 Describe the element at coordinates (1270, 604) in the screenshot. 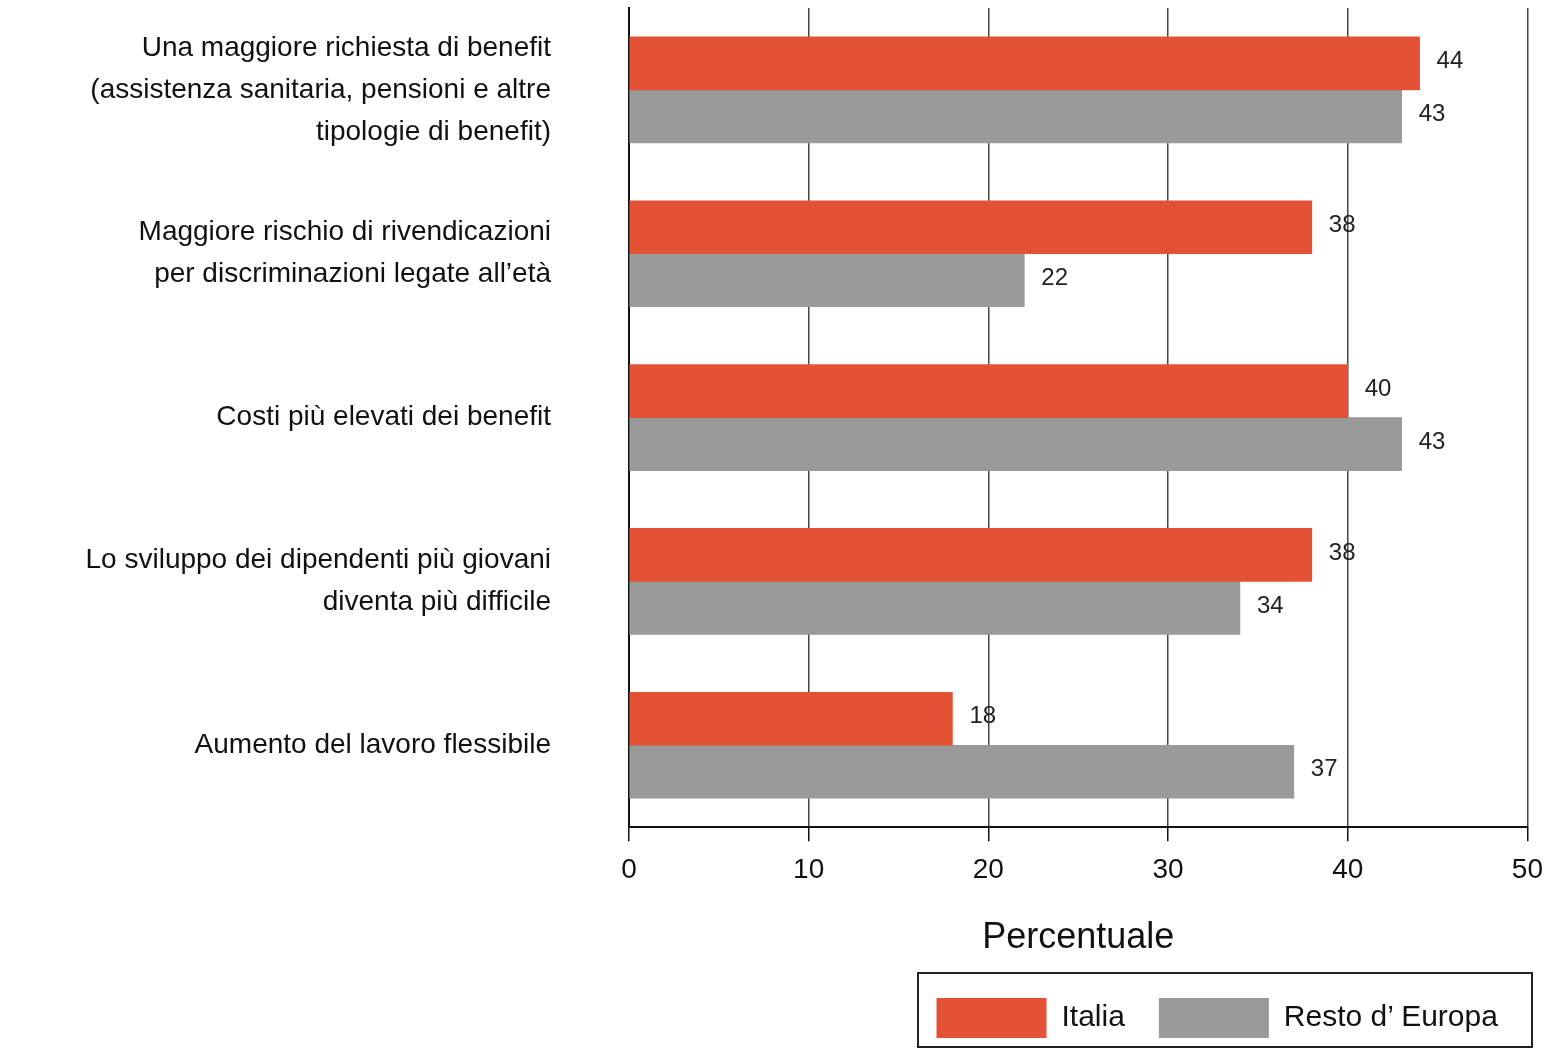

I see `data-label: 34` at that location.